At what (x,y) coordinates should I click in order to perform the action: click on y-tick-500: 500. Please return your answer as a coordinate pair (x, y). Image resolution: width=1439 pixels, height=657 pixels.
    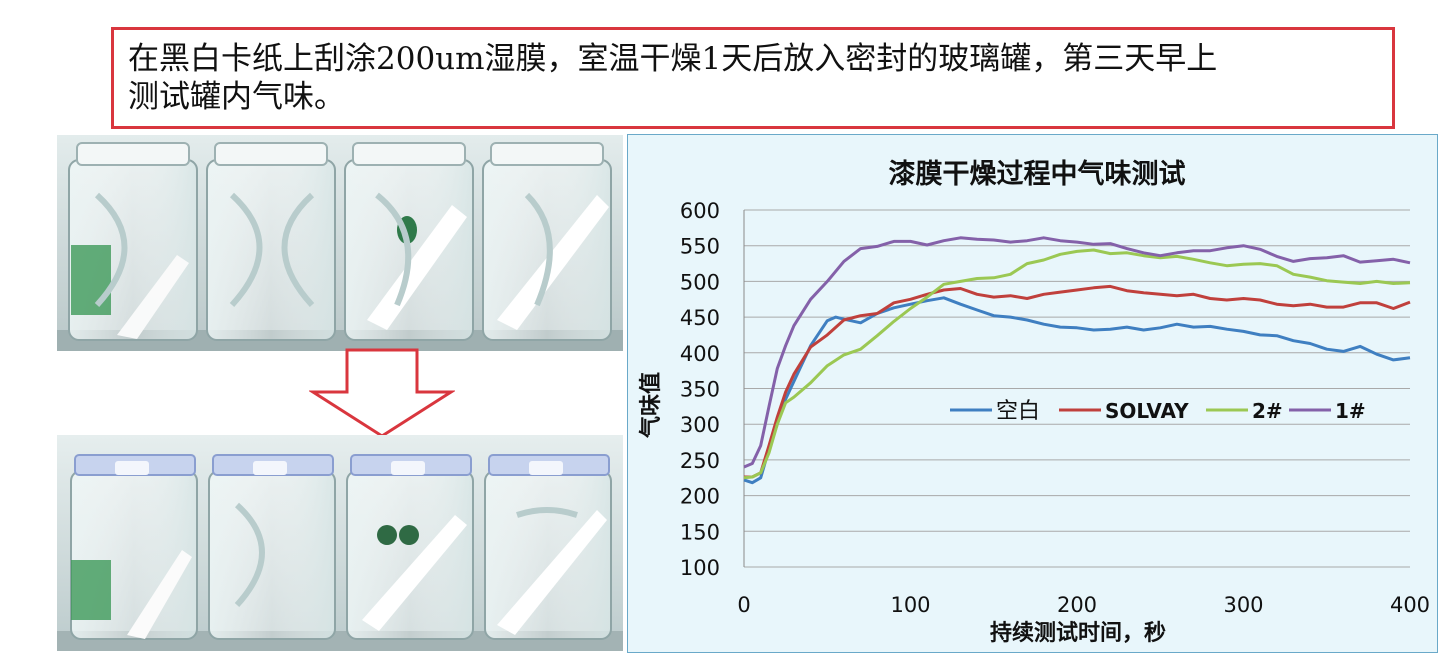
    Looking at the image, I should click on (700, 282).